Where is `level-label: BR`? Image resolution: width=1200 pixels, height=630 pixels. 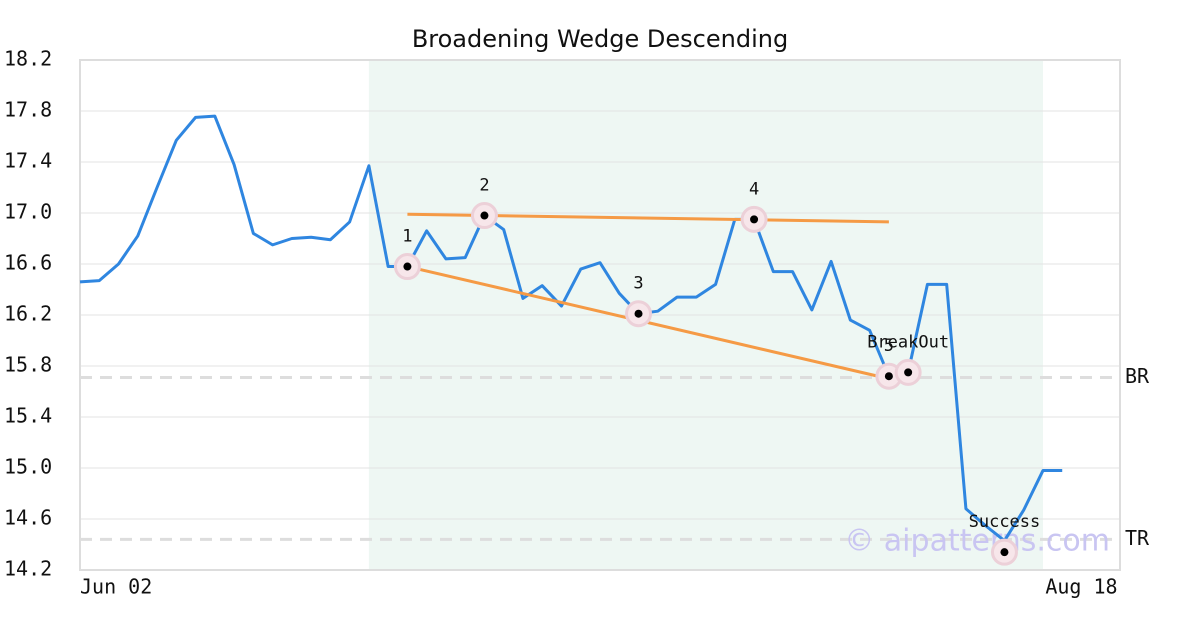
level-label: BR is located at coordinates (1137, 376).